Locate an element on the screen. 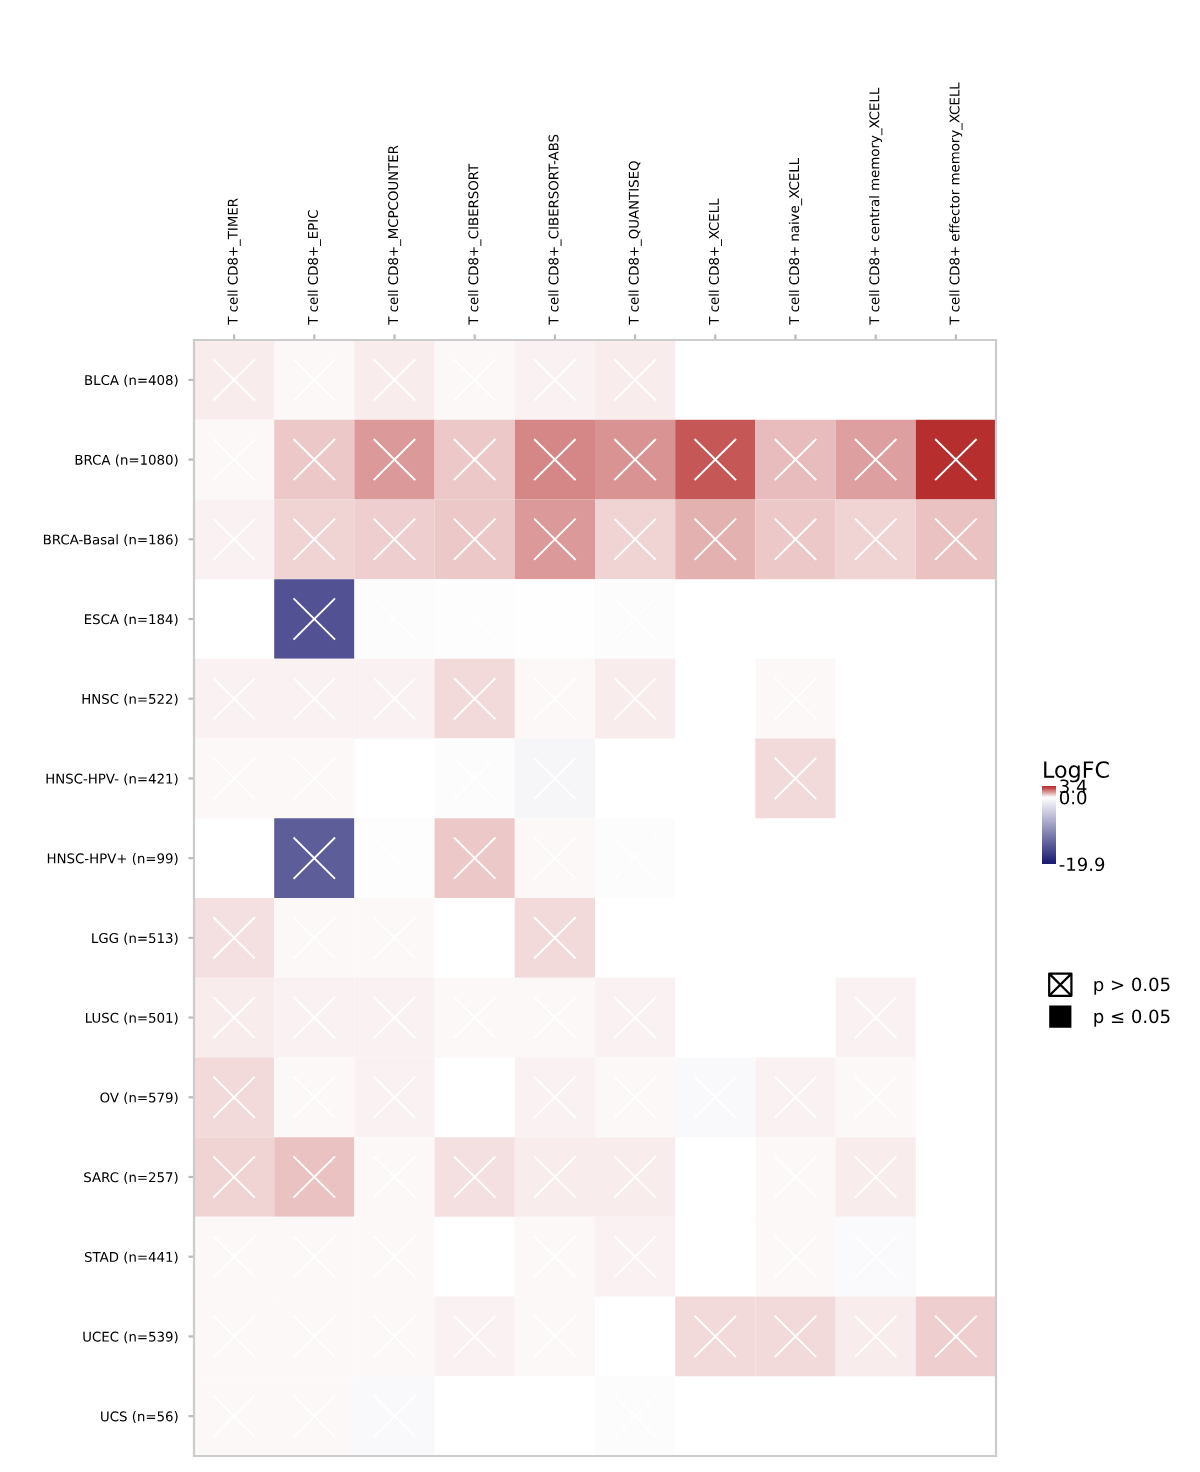 The height and width of the screenshot is (1472, 1200). color-bar-label: -19.9 is located at coordinates (1082, 864).